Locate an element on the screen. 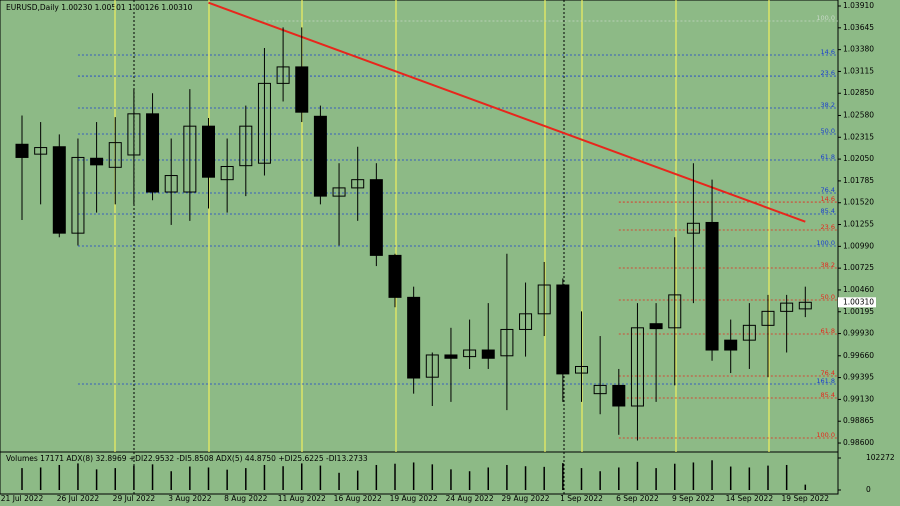 The image size is (900, 506). y-tick-label: 1.00725 is located at coordinates (858, 267).